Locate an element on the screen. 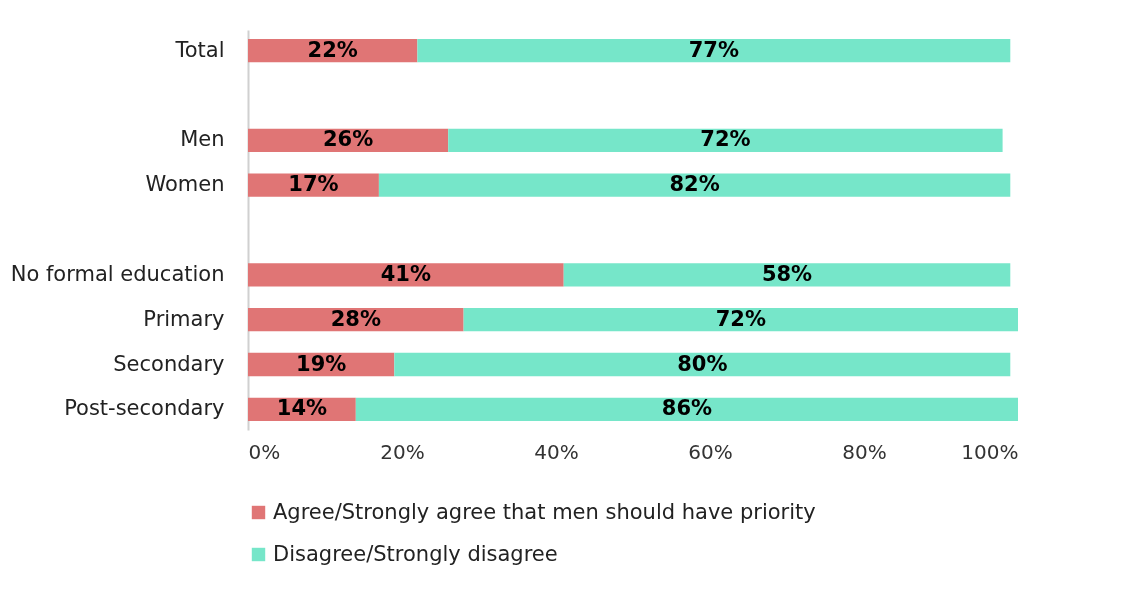  data-label: 26% is located at coordinates (348, 139).